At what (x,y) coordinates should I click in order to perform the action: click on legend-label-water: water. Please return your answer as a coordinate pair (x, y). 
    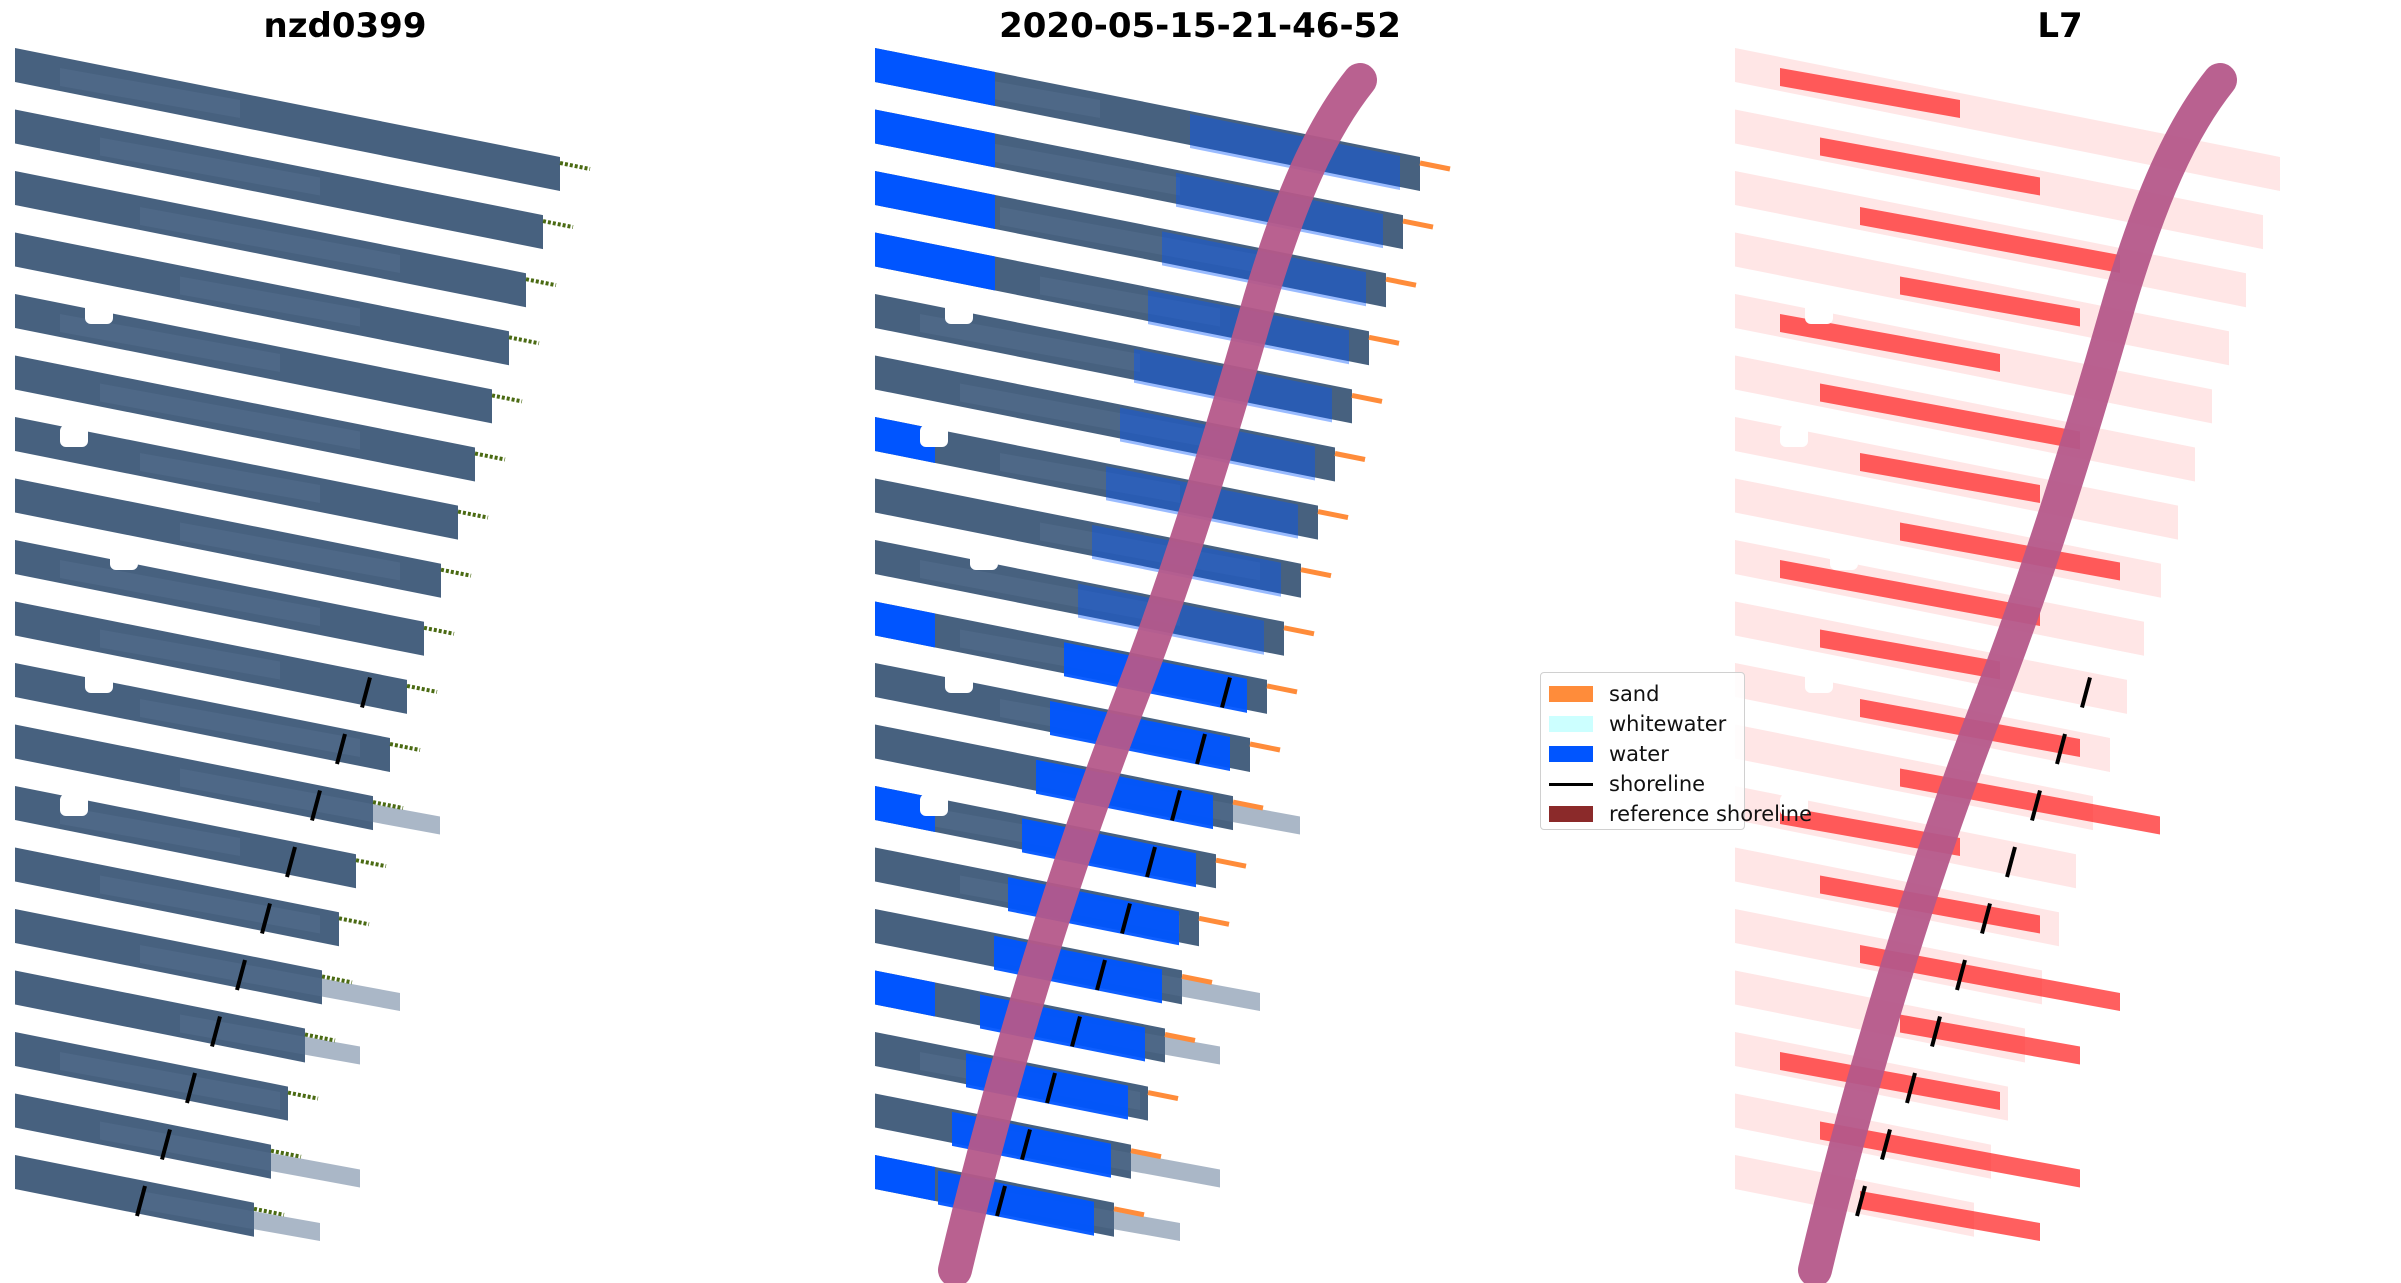
    Looking at the image, I should click on (1639, 754).